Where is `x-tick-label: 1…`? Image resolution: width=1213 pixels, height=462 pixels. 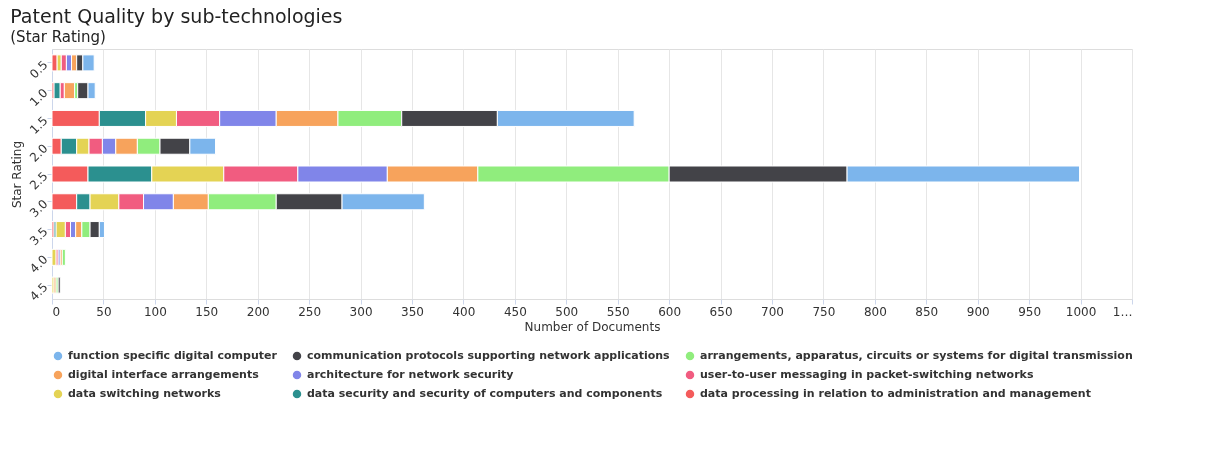 x-tick-label: 1… is located at coordinates (1122, 311).